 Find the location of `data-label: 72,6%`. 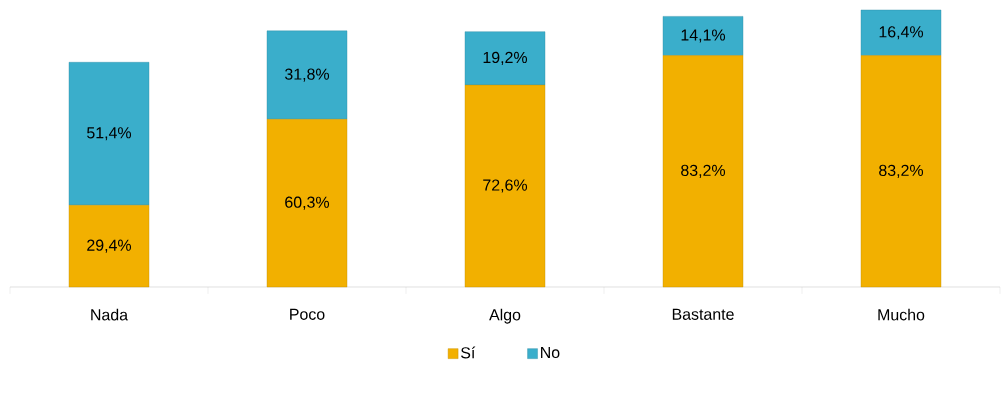

data-label: 72,6% is located at coordinates (505, 186).